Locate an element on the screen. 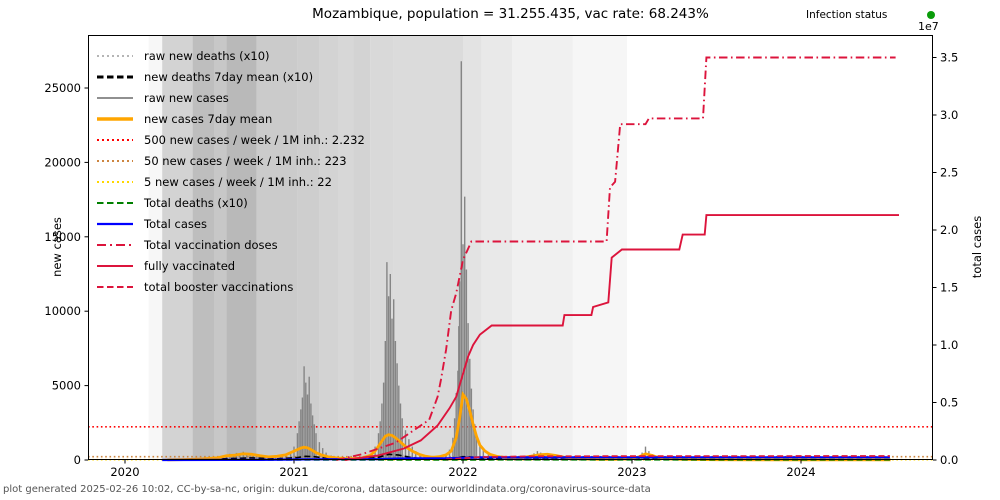 The width and height of the screenshot is (1000, 500). left-tick-label: 10000 is located at coordinates (62, 311).